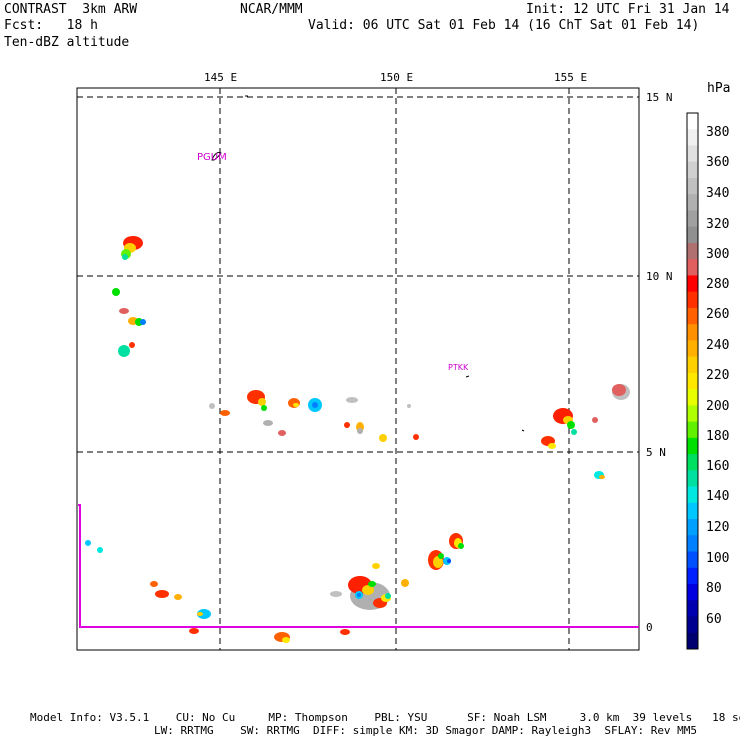  Describe the element at coordinates (216, 156) in the screenshot. I see `guam-outline` at that location.